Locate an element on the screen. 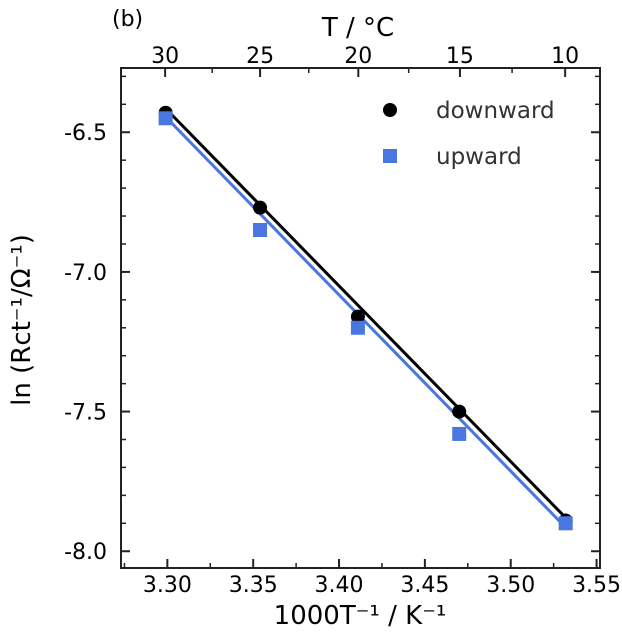 Image resolution: width=622 pixels, height=636 pixels. x2-tick-label: 10 is located at coordinates (565, 56).